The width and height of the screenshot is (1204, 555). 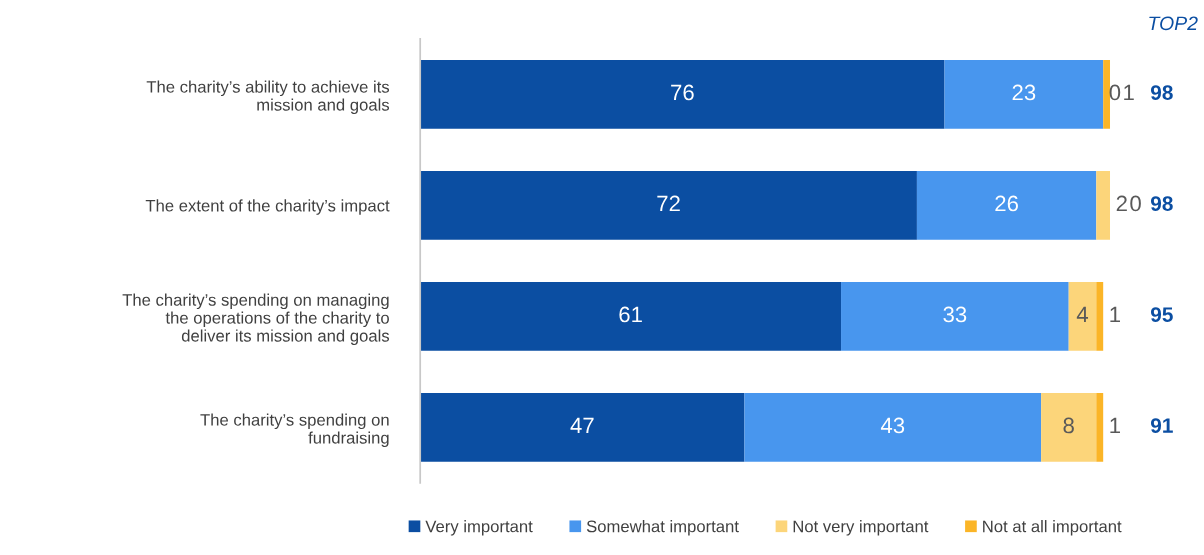 What do you see at coordinates (294, 430) in the screenshot?
I see `y-tick-label: The charity’s spending on fundraising` at bounding box center [294, 430].